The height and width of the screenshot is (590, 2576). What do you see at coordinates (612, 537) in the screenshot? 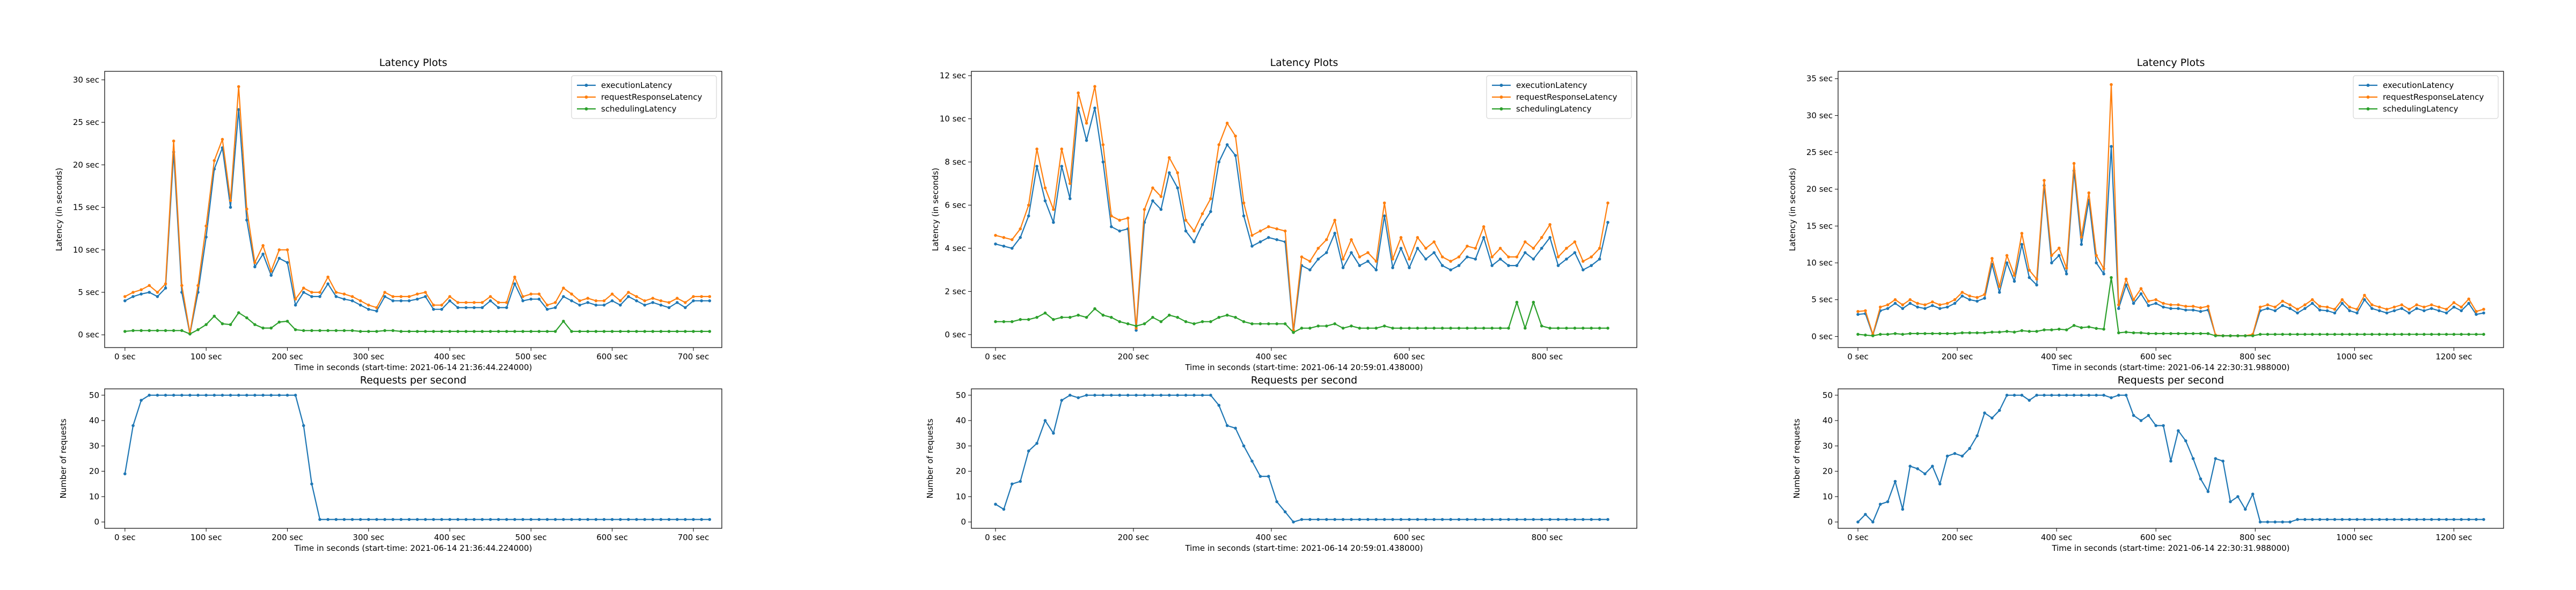
I see `x-tick-label: 600 sec` at bounding box center [612, 537].